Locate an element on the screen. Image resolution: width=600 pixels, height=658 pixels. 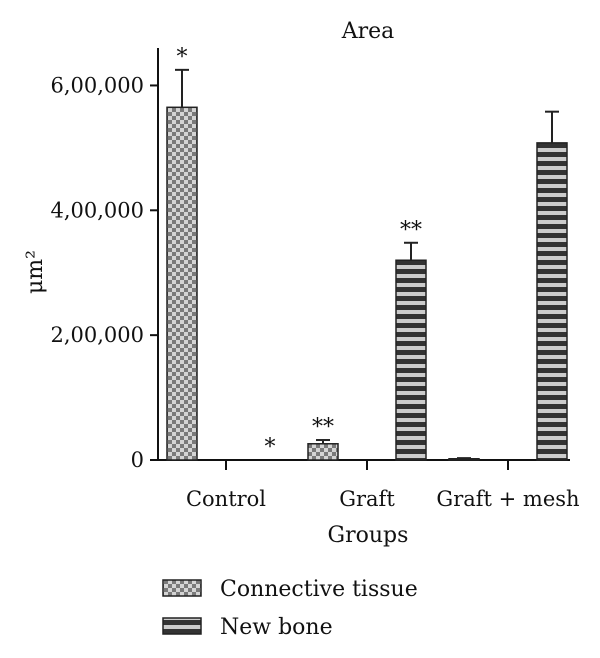
x-axis-label: Groups is located at coordinates (368, 535).